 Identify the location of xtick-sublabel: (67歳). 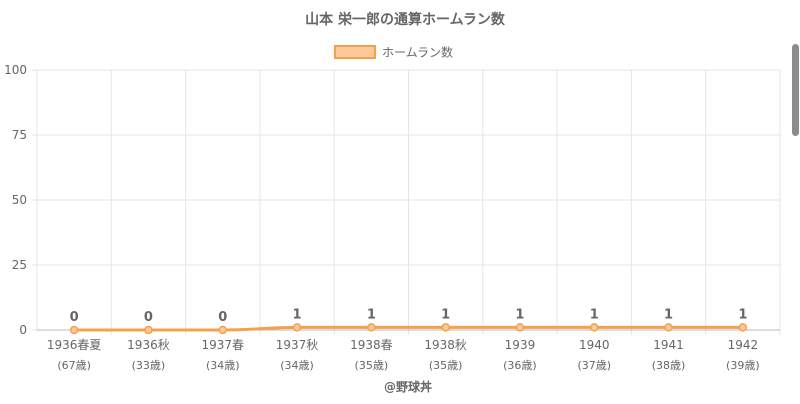
(74, 365).